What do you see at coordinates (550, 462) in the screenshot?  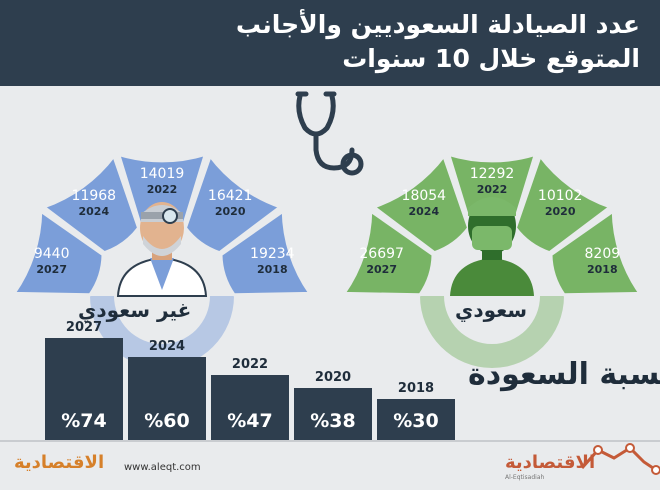 I see `logo-right: الاقتصادية` at bounding box center [550, 462].